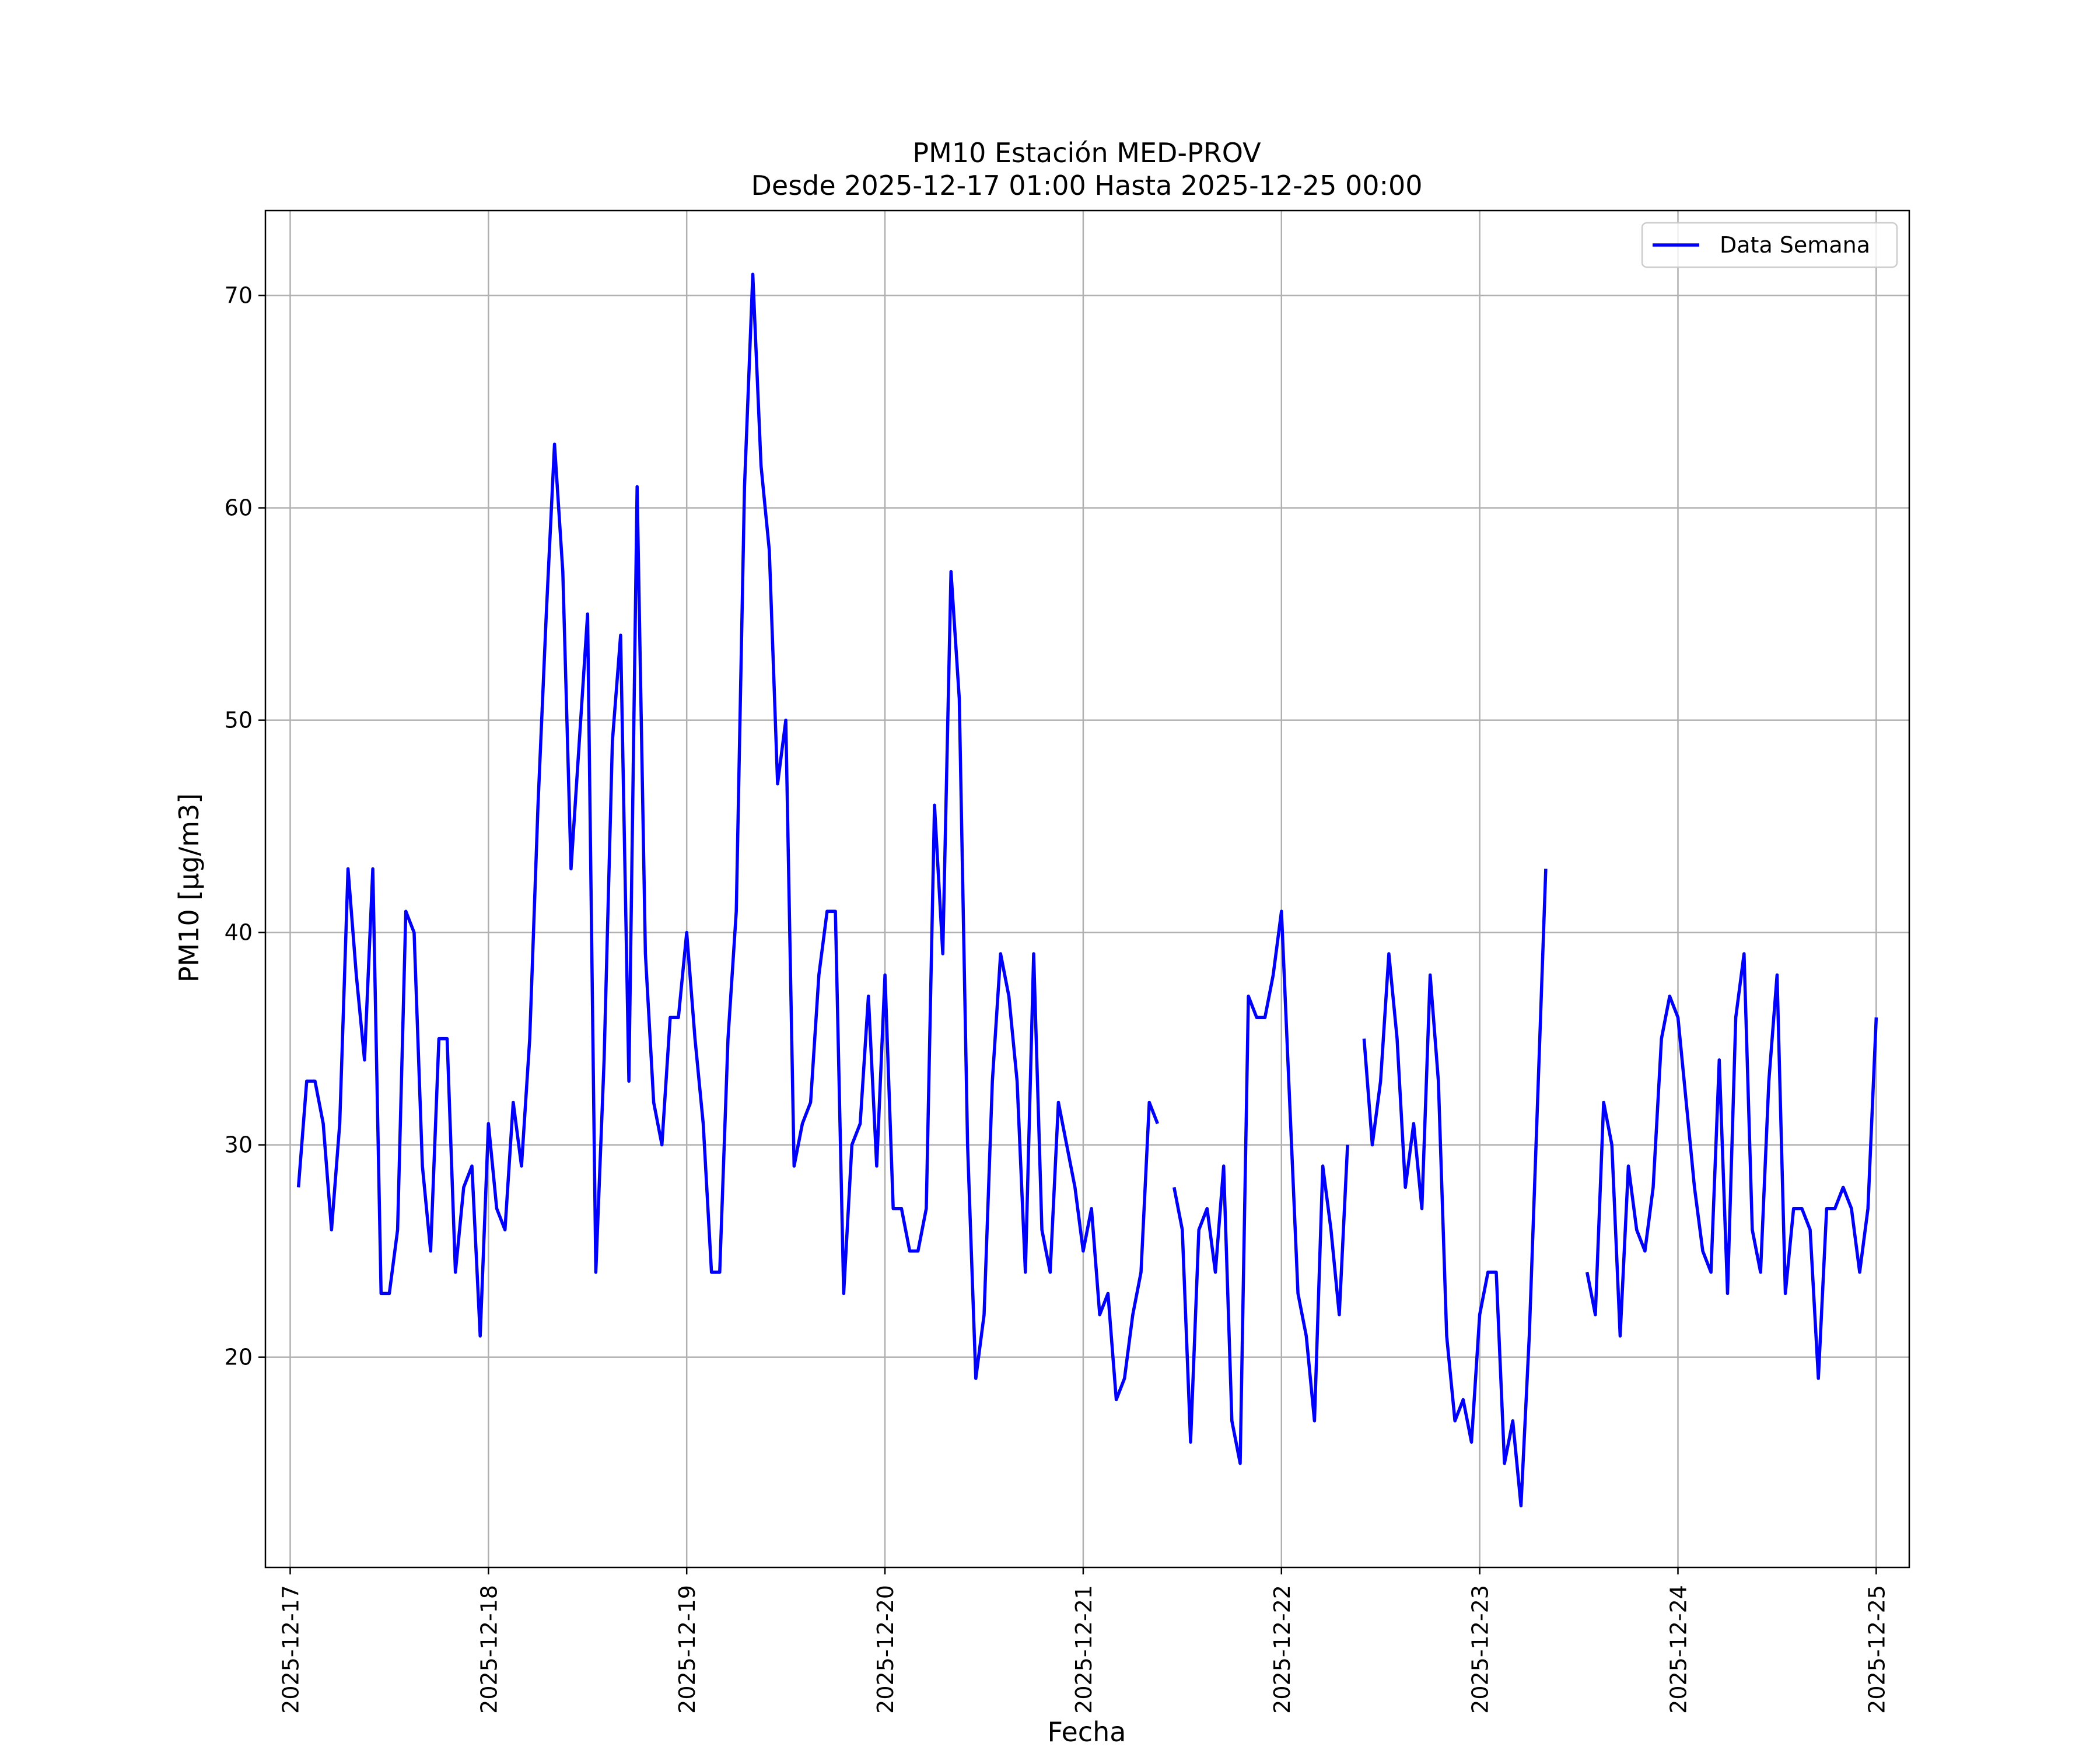 The image size is (2100, 1750). Describe the element at coordinates (1282, 1650) in the screenshot. I see `x-tick-label: 2025-12-22` at that location.